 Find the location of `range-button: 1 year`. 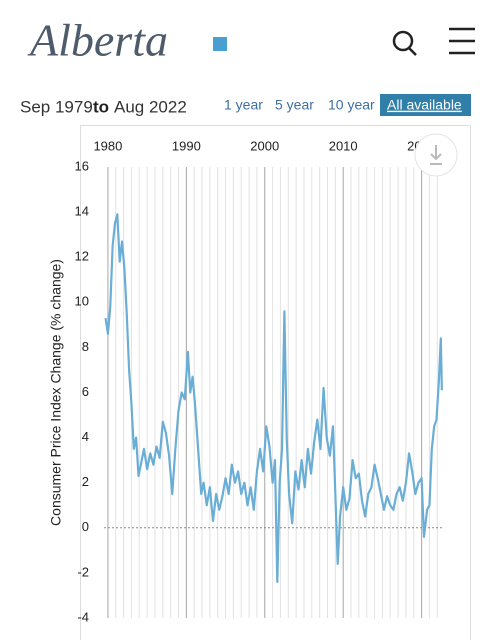

range-button: 1 year is located at coordinates (243, 105).